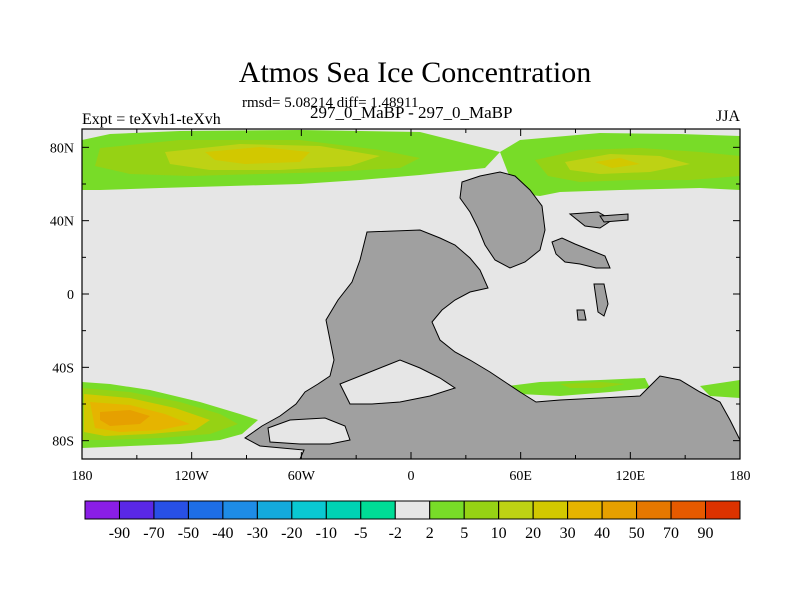  I want to click on colorbar-label: -90, so click(119, 533).